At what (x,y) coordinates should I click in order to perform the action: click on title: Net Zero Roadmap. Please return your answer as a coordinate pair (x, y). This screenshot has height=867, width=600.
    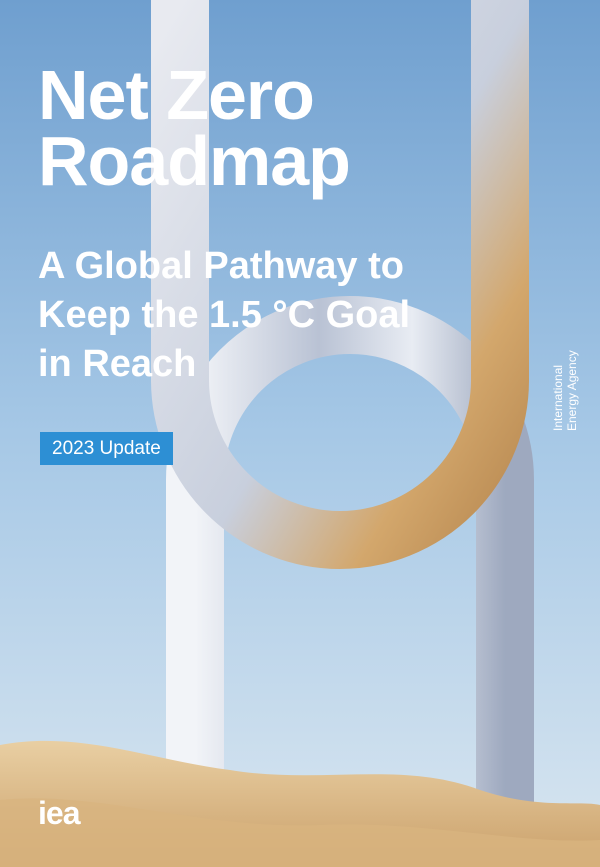
    Looking at the image, I should click on (194, 128).